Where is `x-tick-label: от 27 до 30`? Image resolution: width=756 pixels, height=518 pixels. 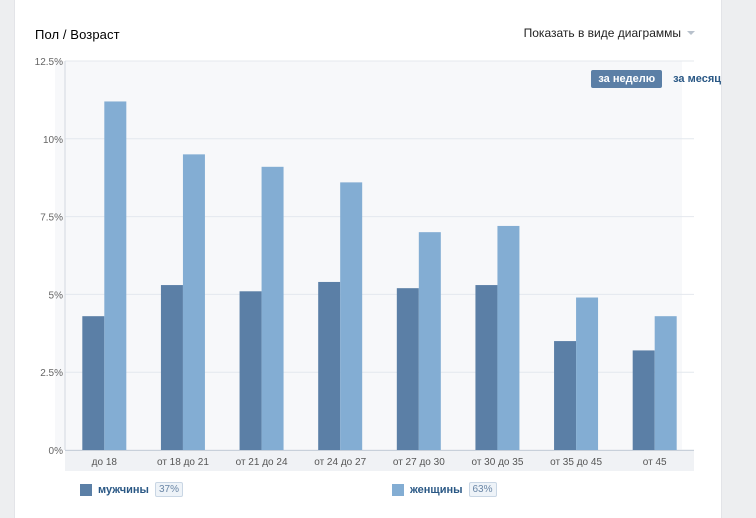
x-tick-label: от 27 до 30 is located at coordinates (419, 462).